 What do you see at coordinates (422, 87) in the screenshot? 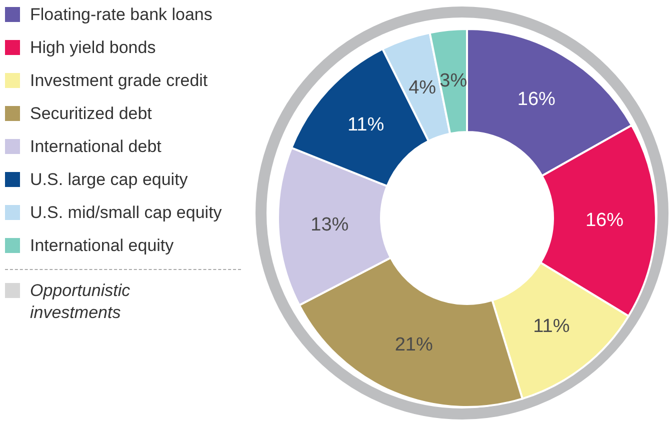
I see `data-label: 4%` at bounding box center [422, 87].